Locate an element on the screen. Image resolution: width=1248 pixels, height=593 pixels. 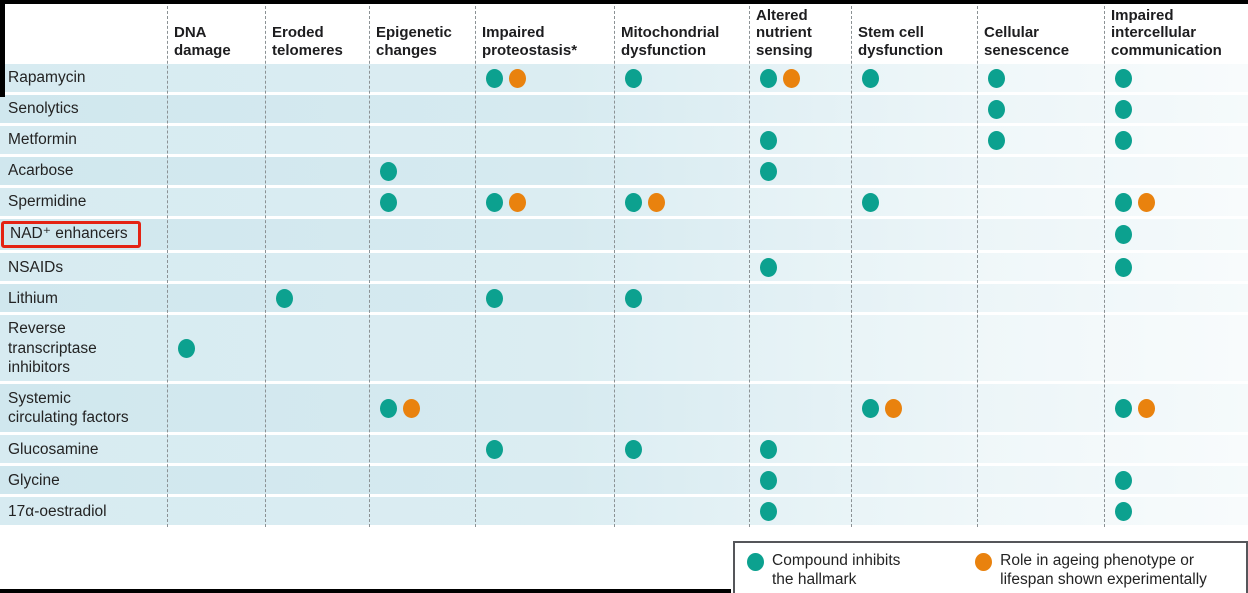
row-spermidine: Spermidine is located at coordinates (624, 202).